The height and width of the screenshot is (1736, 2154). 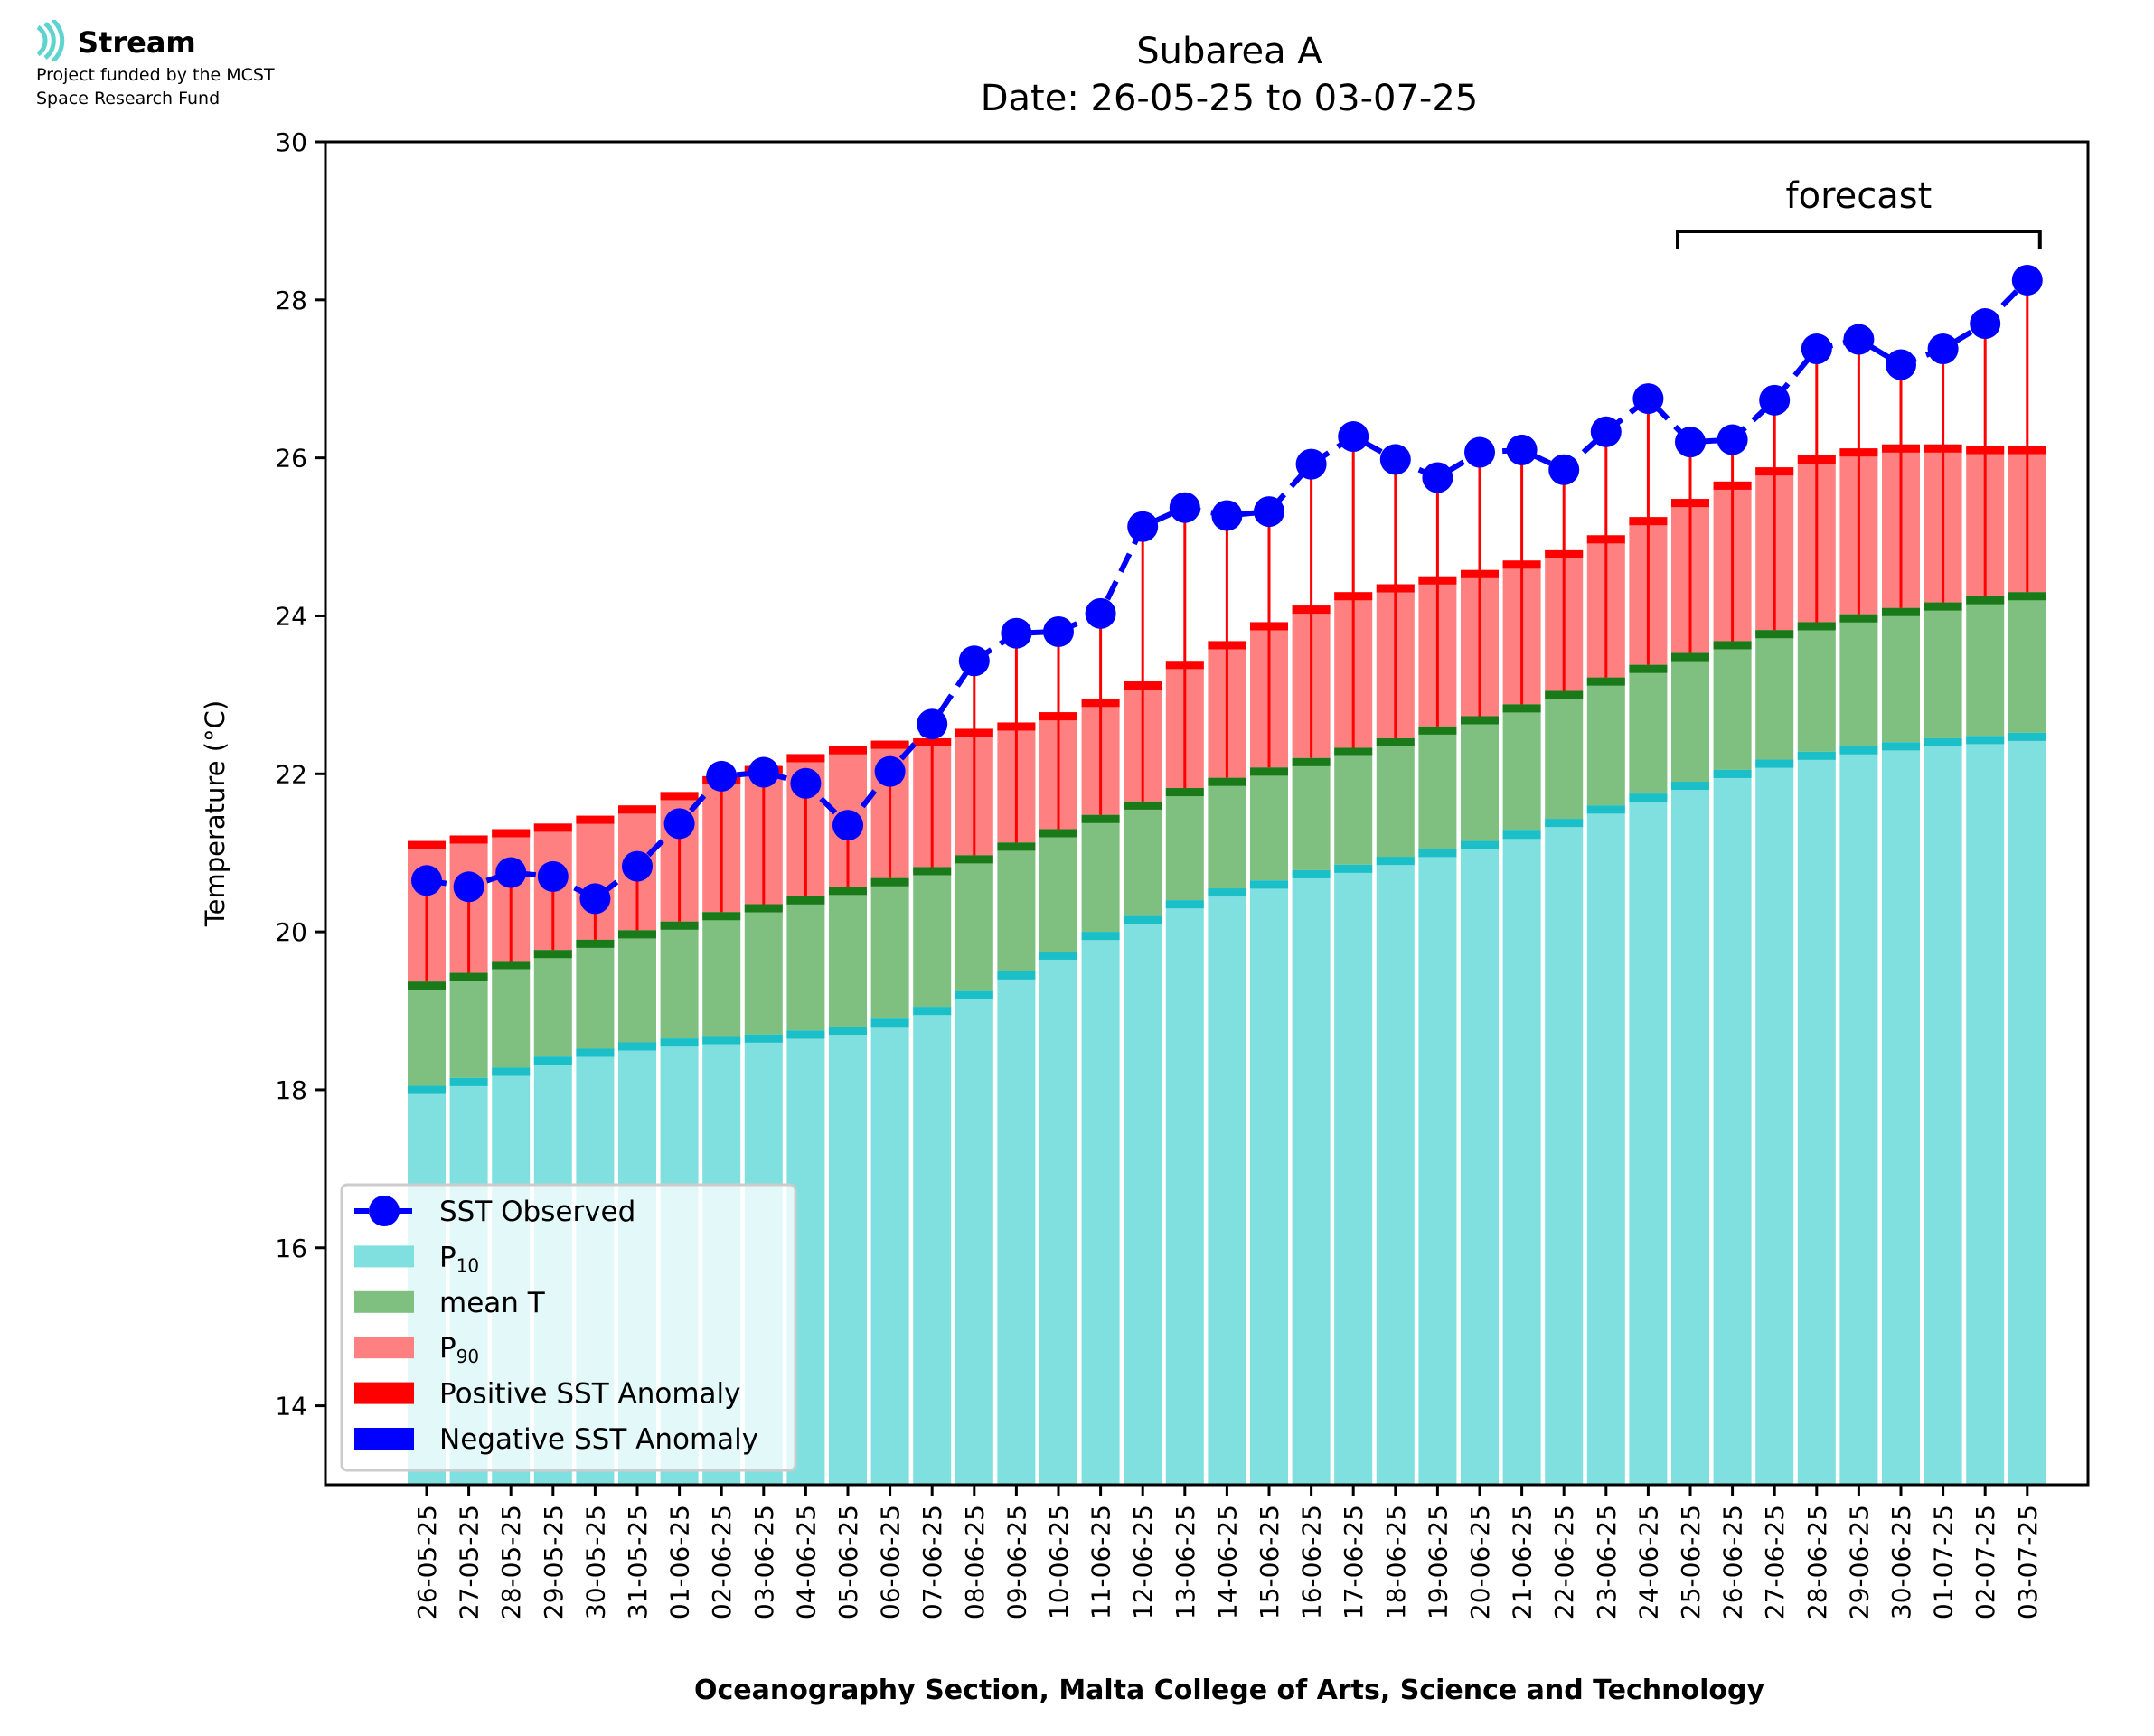 I want to click on x-tick-label: 31-05-25, so click(x=638, y=1562).